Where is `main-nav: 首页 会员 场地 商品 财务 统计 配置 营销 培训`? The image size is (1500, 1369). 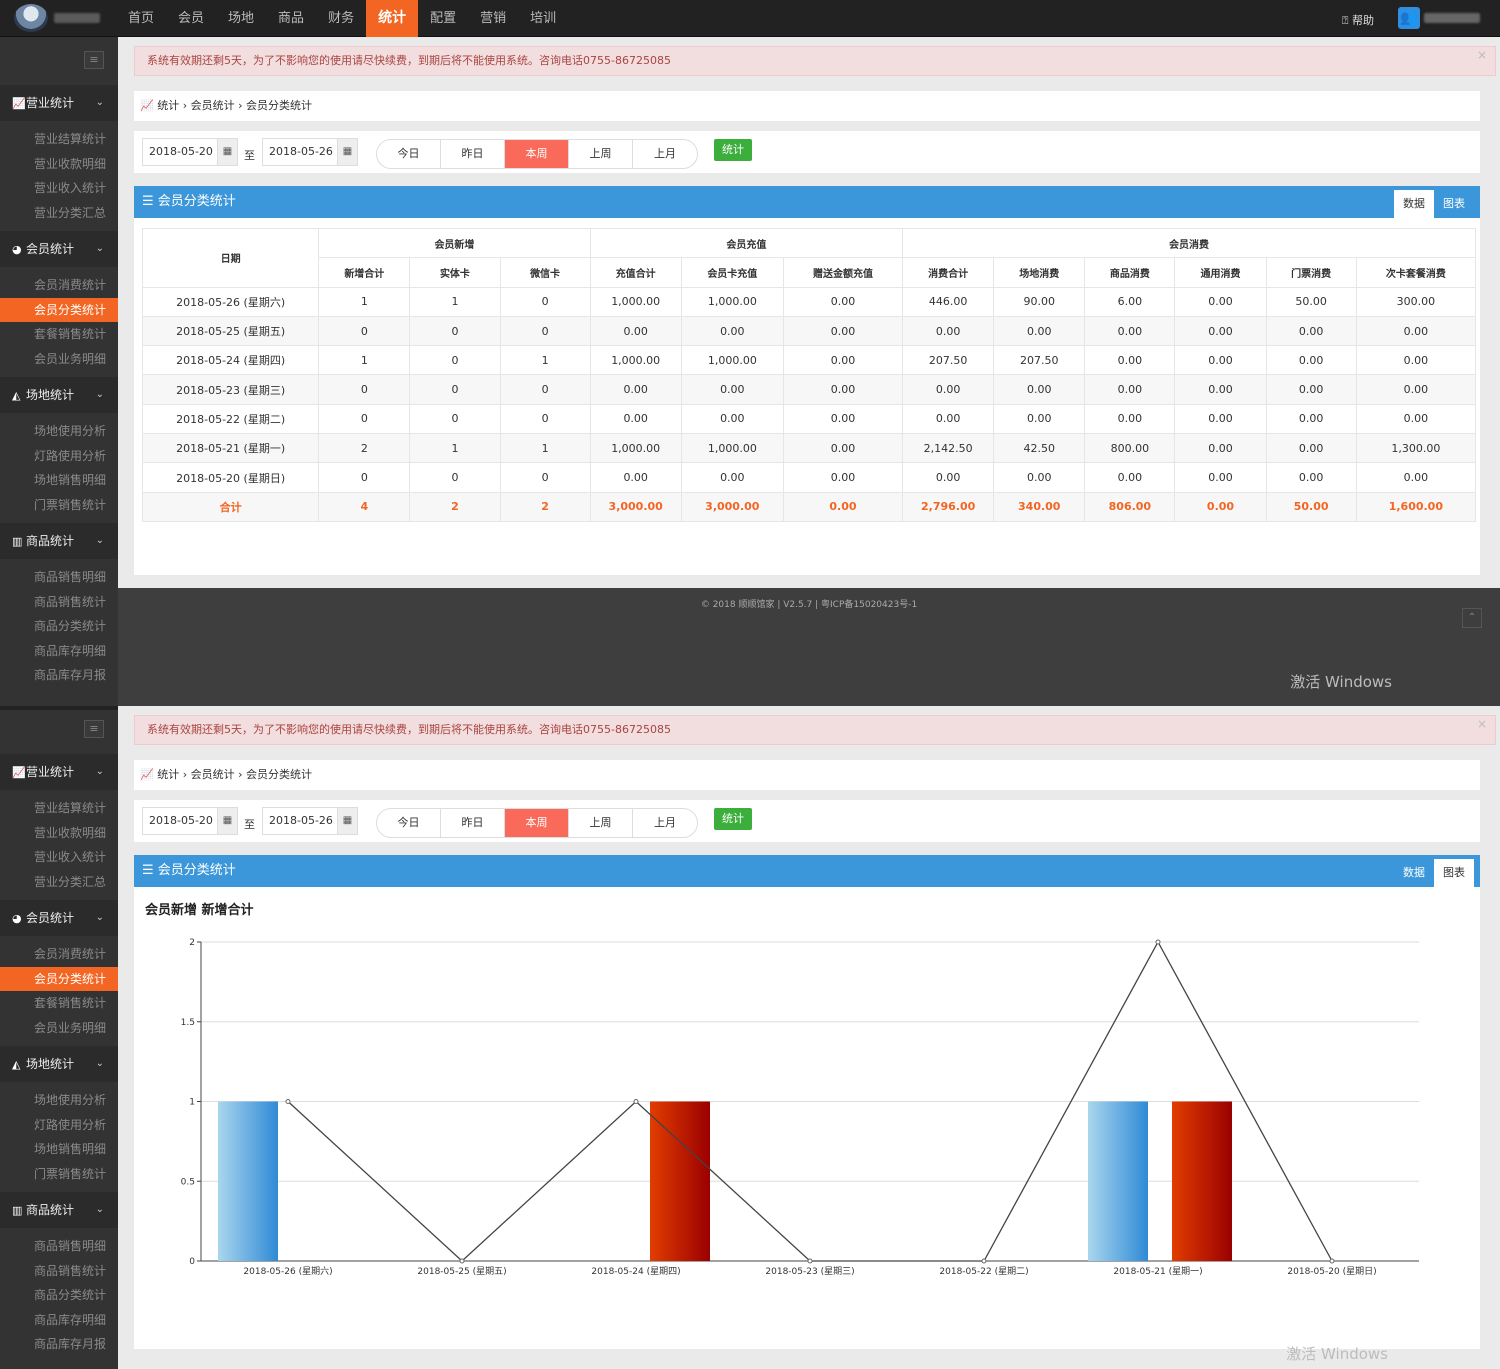 main-nav: 首页 会员 场地 商品 财务 统计 配置 营销 培训 is located at coordinates (342, 18).